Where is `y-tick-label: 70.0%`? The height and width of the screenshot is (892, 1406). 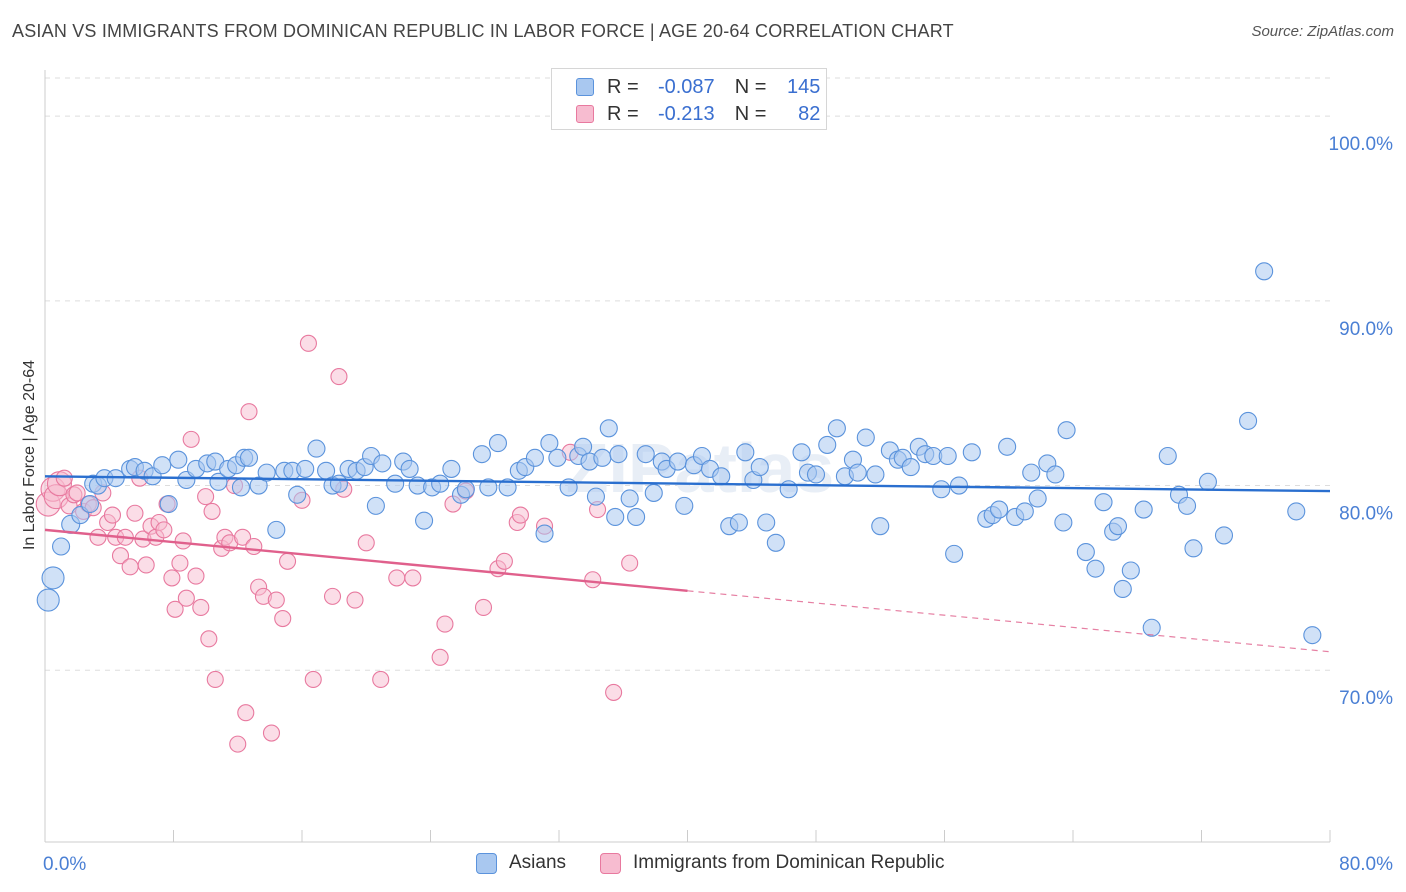
y-tick-label: 70.0% is located at coordinates (1366, 698).